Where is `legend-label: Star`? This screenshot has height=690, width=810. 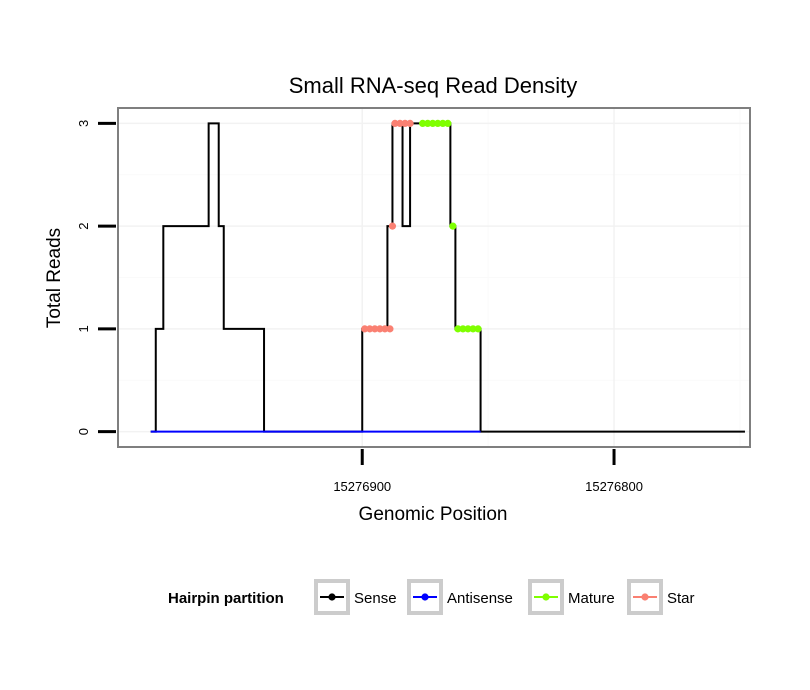 legend-label: Star is located at coordinates (681, 598).